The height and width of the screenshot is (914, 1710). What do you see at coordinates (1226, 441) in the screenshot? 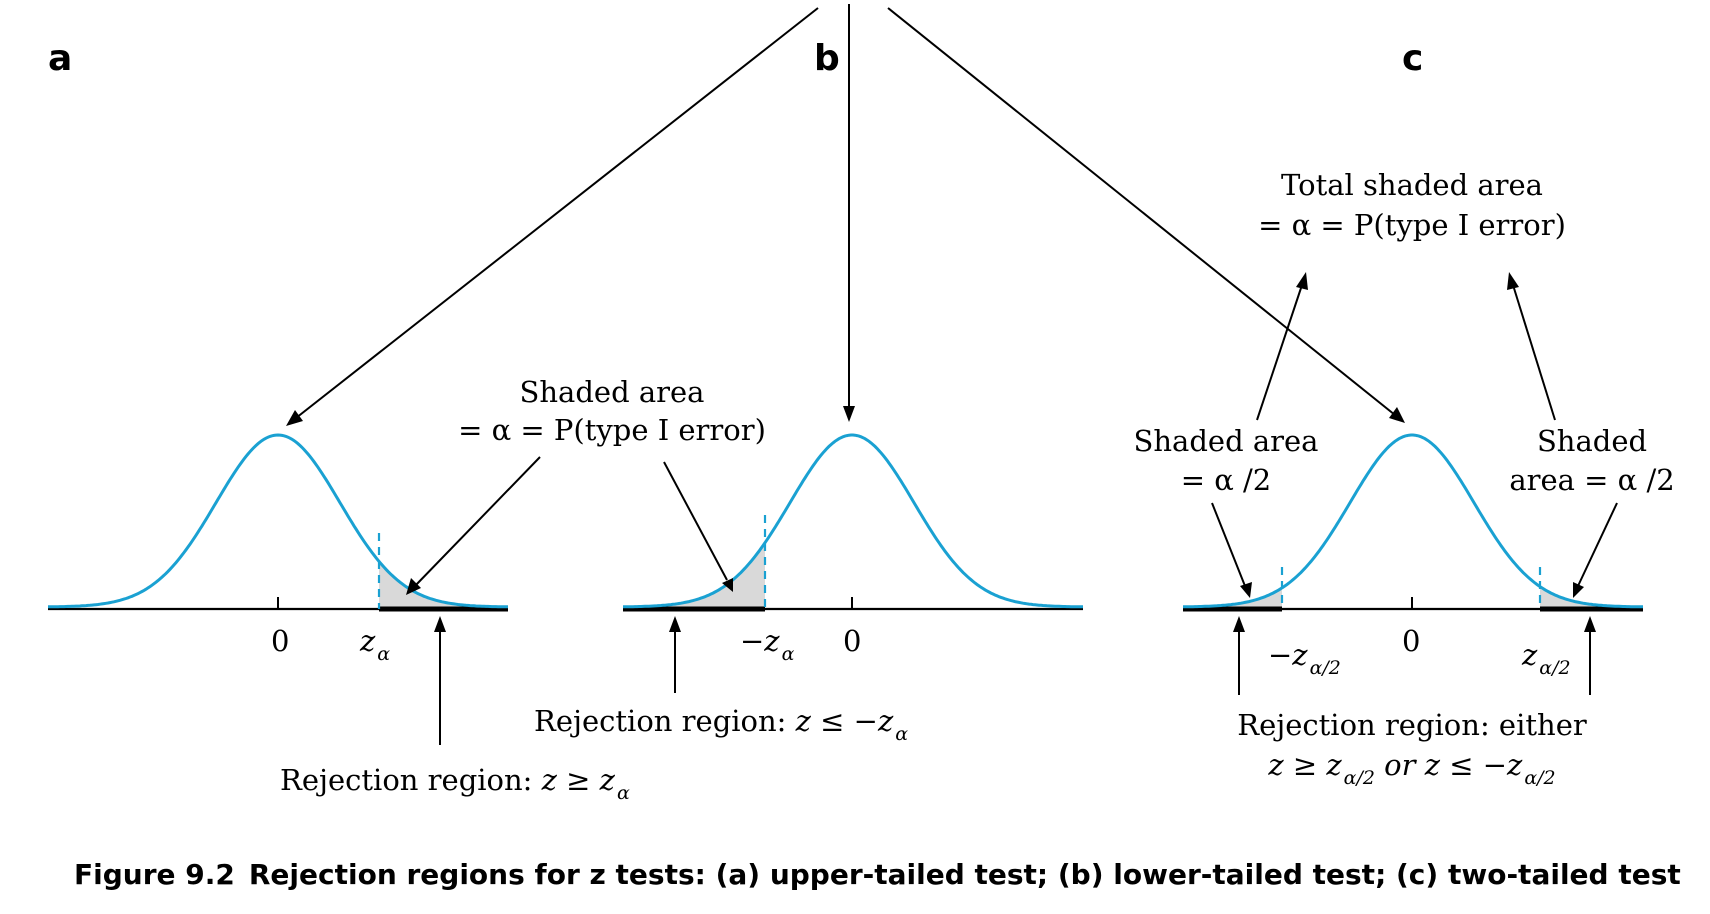
I see `left-shaded-label-1: Shaded area` at bounding box center [1226, 441].